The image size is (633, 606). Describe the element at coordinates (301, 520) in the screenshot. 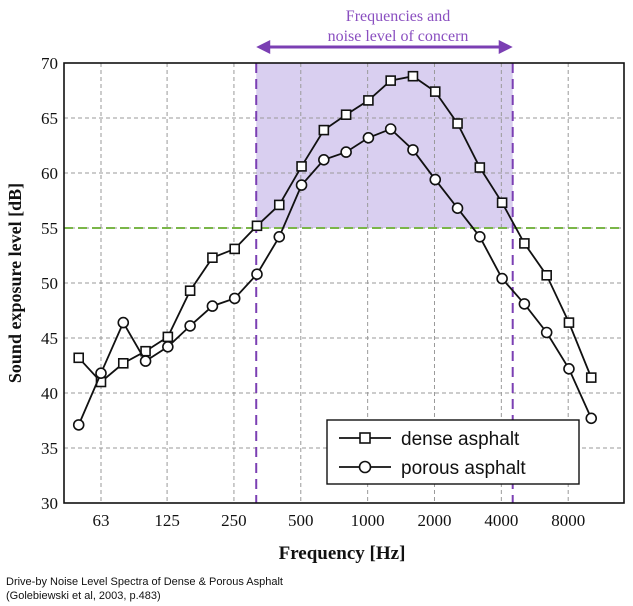

I see `x-tick-label: 500` at that location.